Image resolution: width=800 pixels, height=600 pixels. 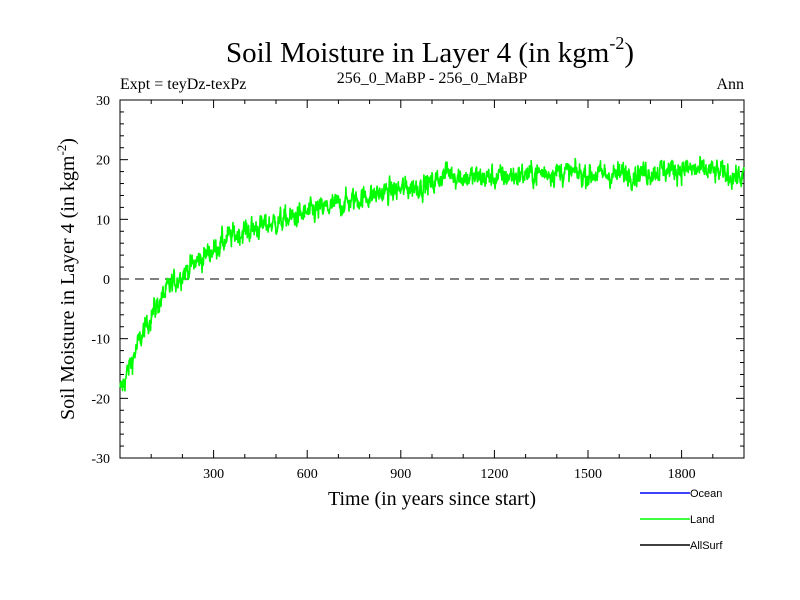 What do you see at coordinates (307, 474) in the screenshot?
I see `x-tick-label: 600` at bounding box center [307, 474].